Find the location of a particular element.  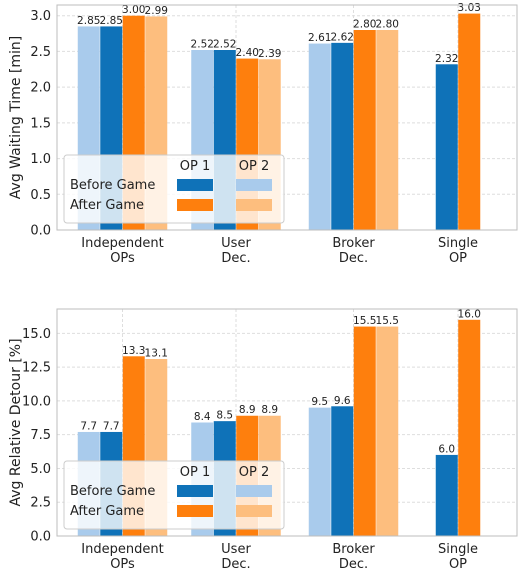

y-tick-label: 15.0 is located at coordinates (36, 334).